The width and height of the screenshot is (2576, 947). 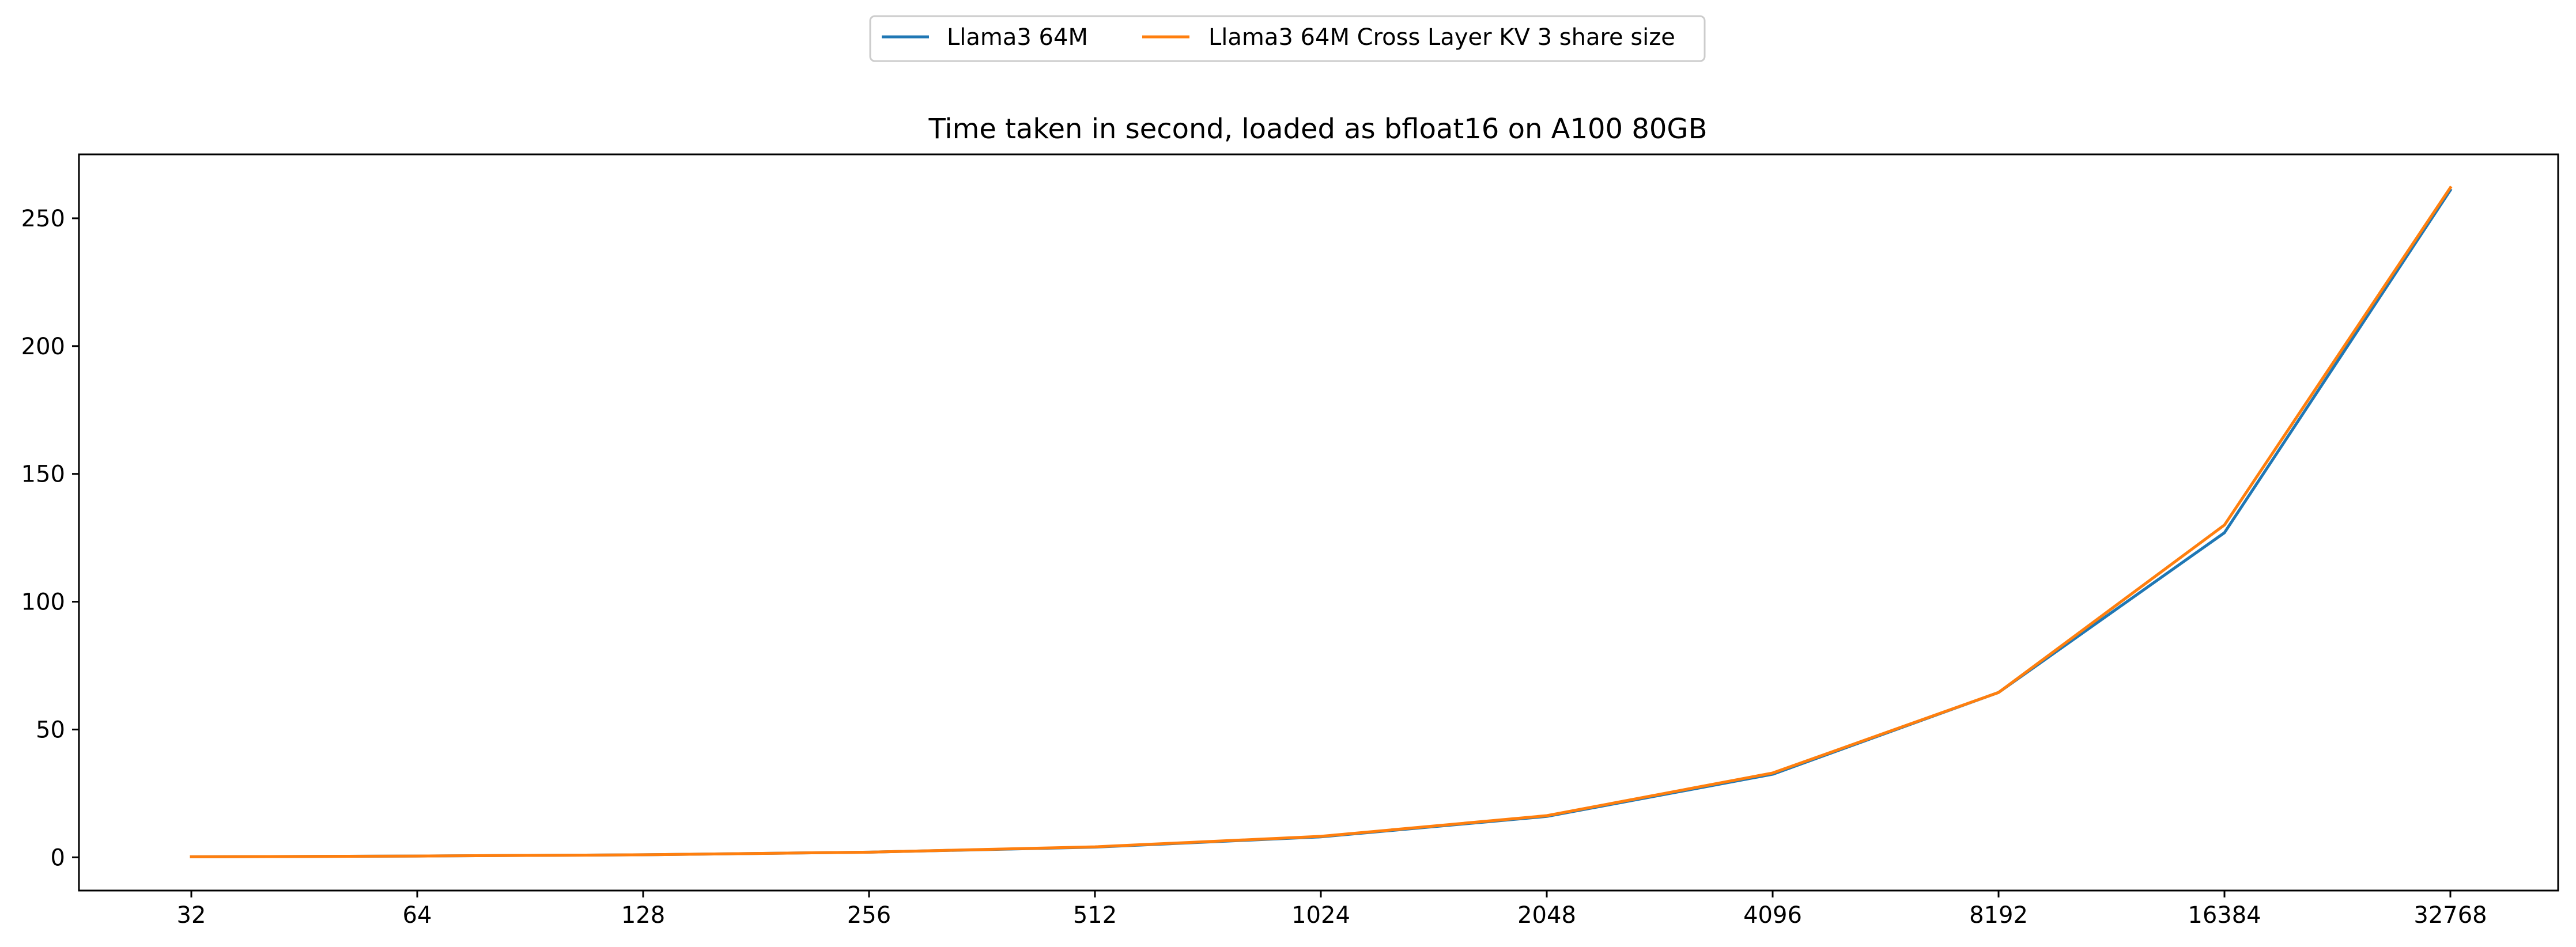 I want to click on x-tick-label: 64, so click(x=417, y=915).